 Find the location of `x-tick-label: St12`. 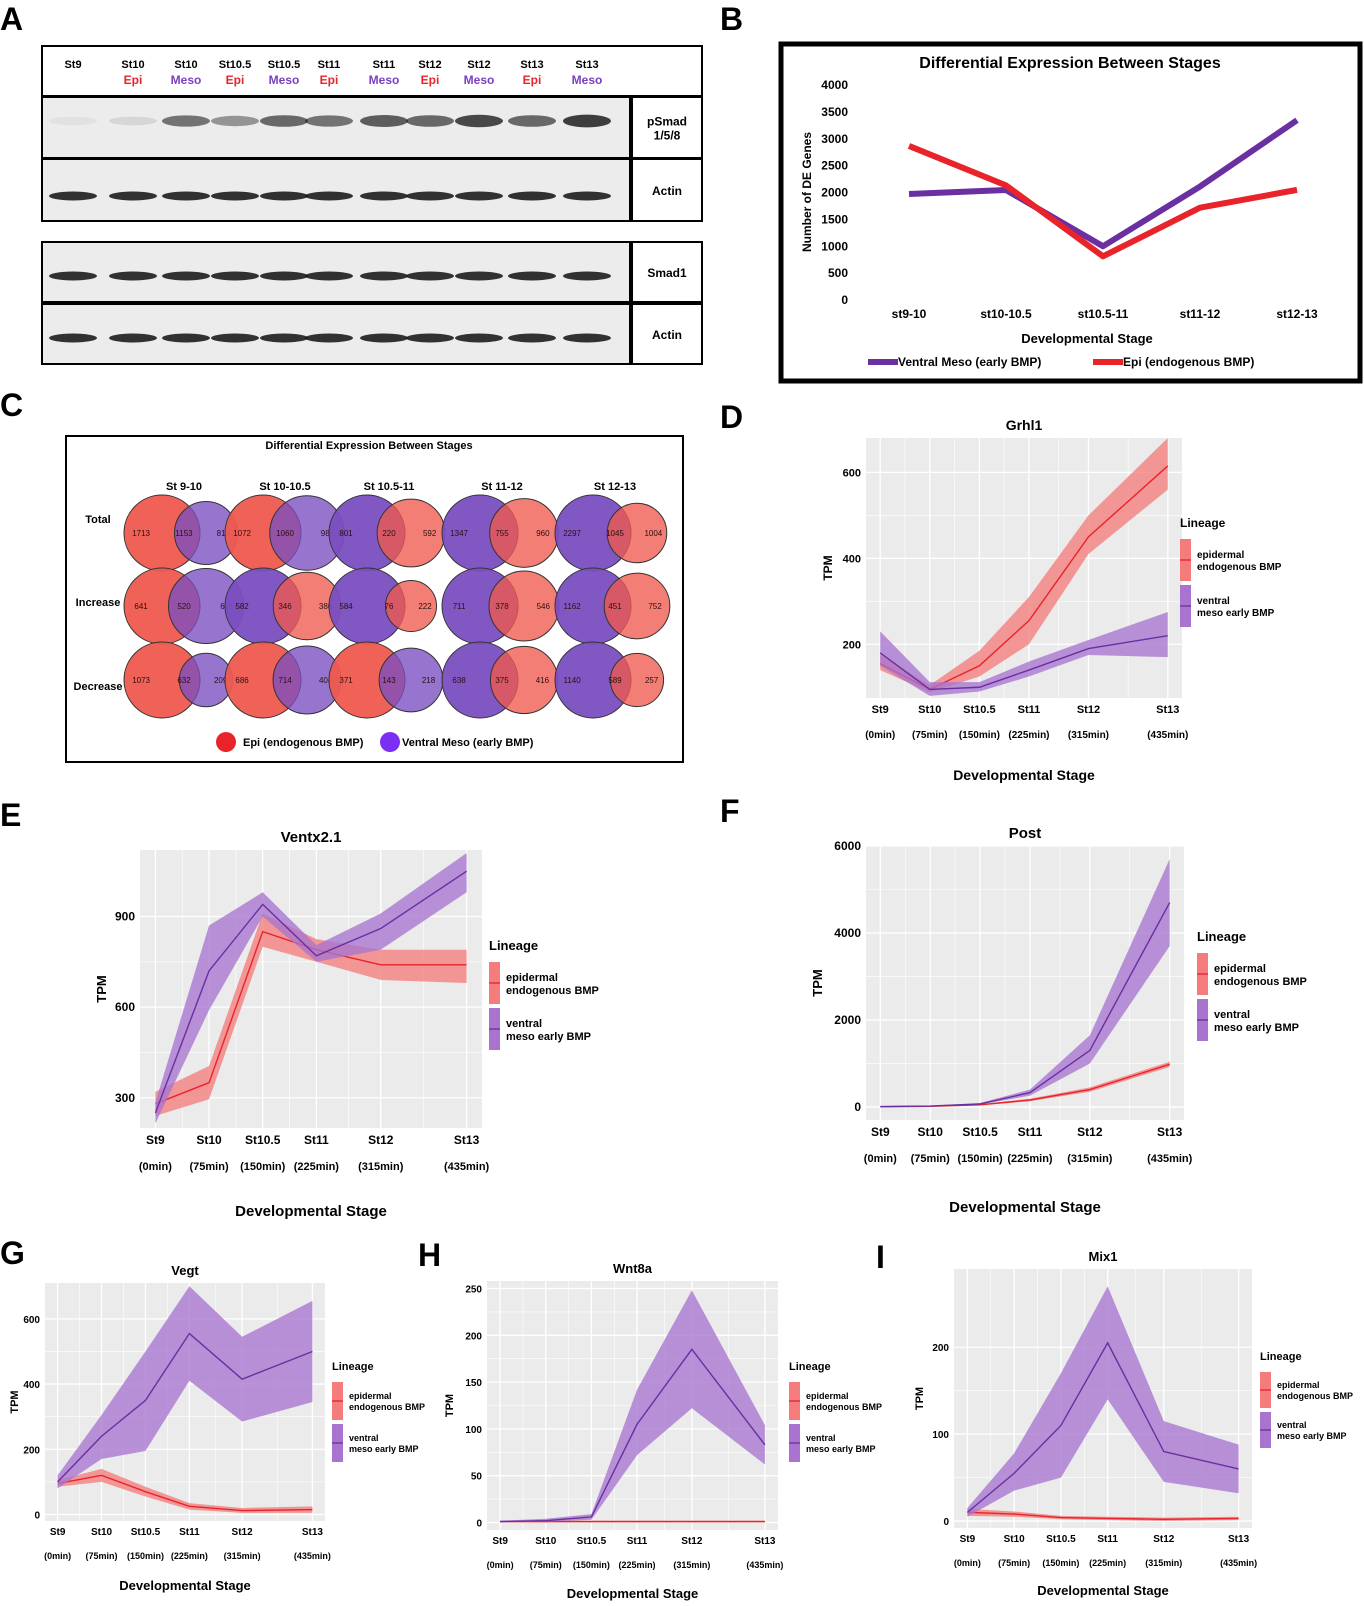

x-tick-label: St12 is located at coordinates (243, 1532).